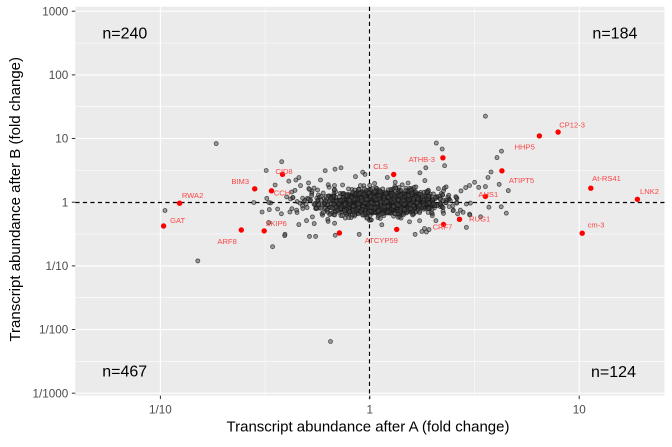 The height and width of the screenshot is (447, 672). Describe the element at coordinates (521, 180) in the screenshot. I see `svg-text: ATIPT5` at that location.